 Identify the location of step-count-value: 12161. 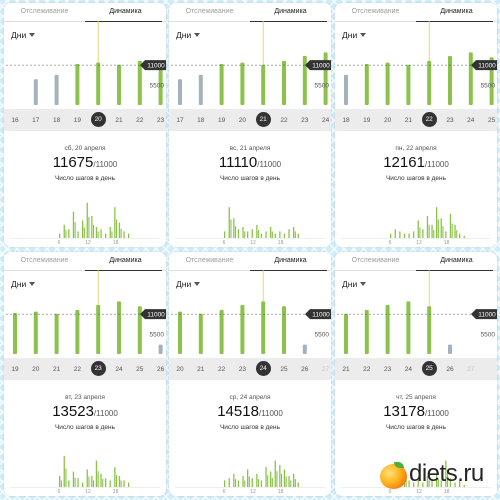
(404, 162).